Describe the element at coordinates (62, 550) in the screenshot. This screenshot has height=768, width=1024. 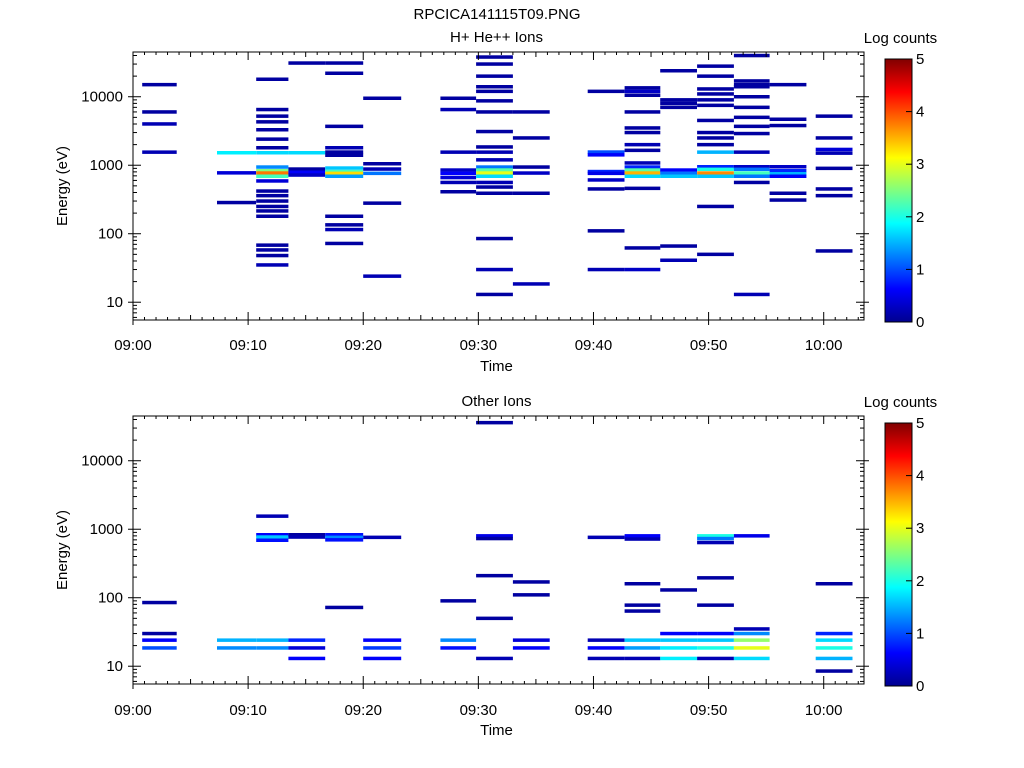
I see `y-axis-label: Energy (eV)` at that location.